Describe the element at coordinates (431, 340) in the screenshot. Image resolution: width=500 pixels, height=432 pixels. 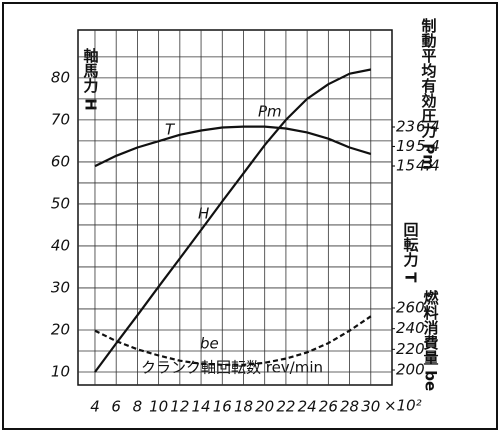
I see `y4-axis-title: 燃料消費量 be` at that location.